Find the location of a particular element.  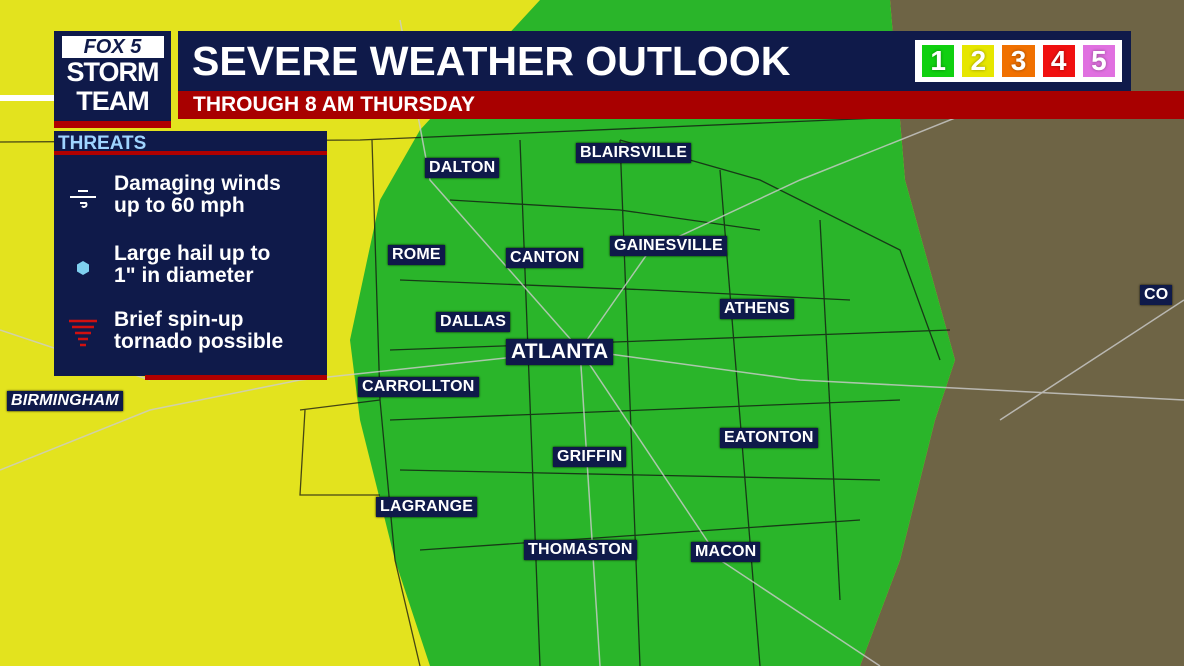

risk-level-1: 1 is located at coordinates (938, 61).